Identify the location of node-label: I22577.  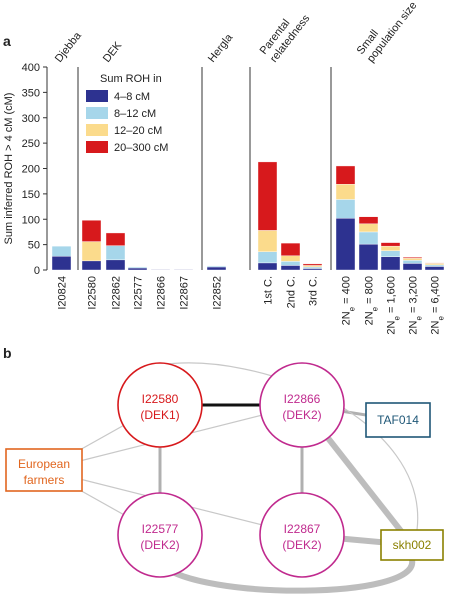
(160, 529).